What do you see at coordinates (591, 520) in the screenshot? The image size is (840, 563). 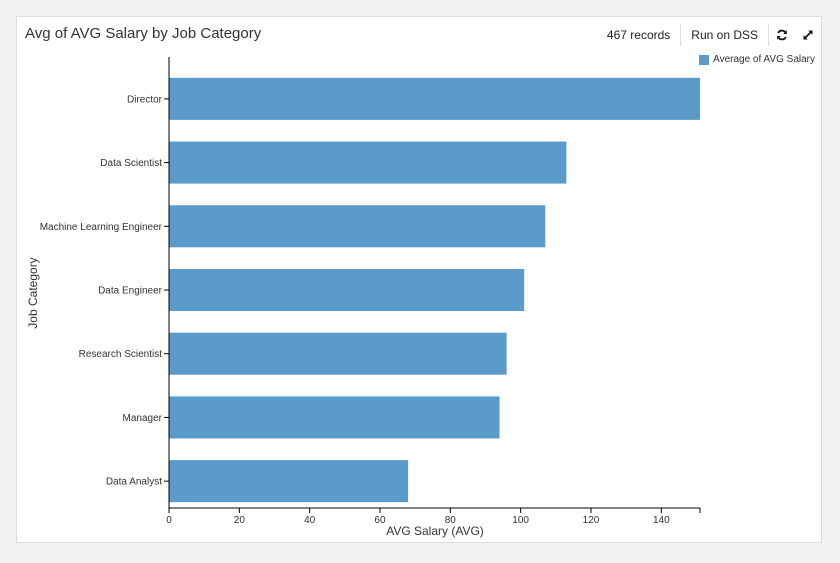 I see `x-tick-label: 120` at bounding box center [591, 520].